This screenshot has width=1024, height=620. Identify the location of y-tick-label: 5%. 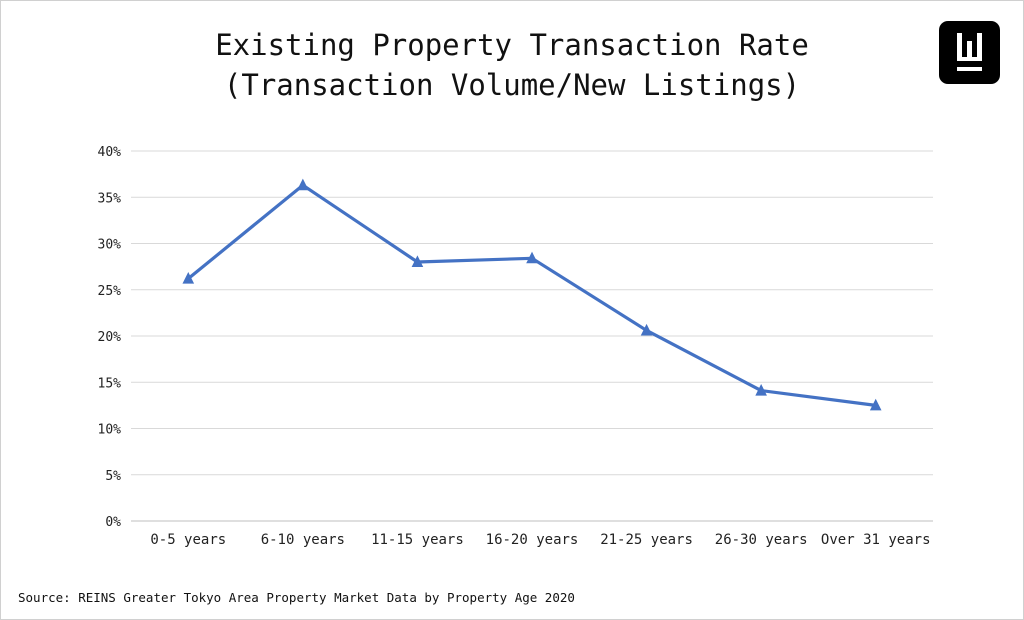
(113, 476).